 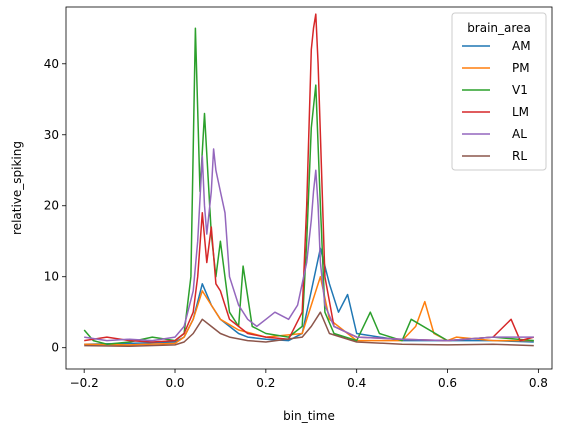 I want to click on y-tick-label: 30, so click(x=51, y=135).